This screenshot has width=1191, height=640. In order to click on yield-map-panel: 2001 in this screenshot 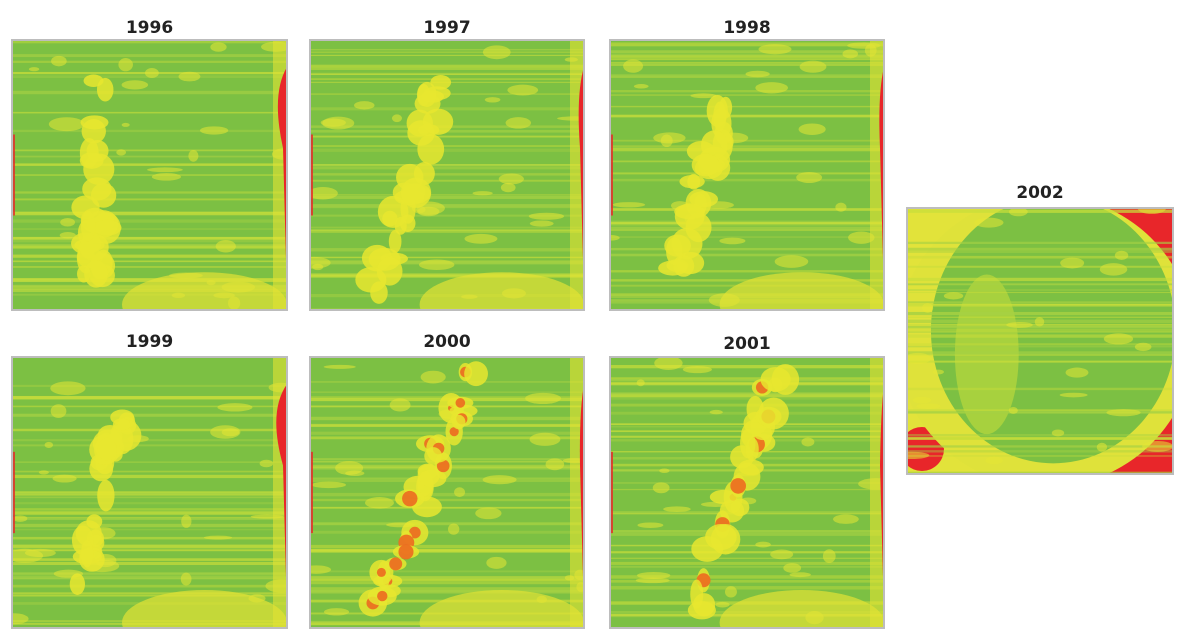, I will do `click(747, 481)`.